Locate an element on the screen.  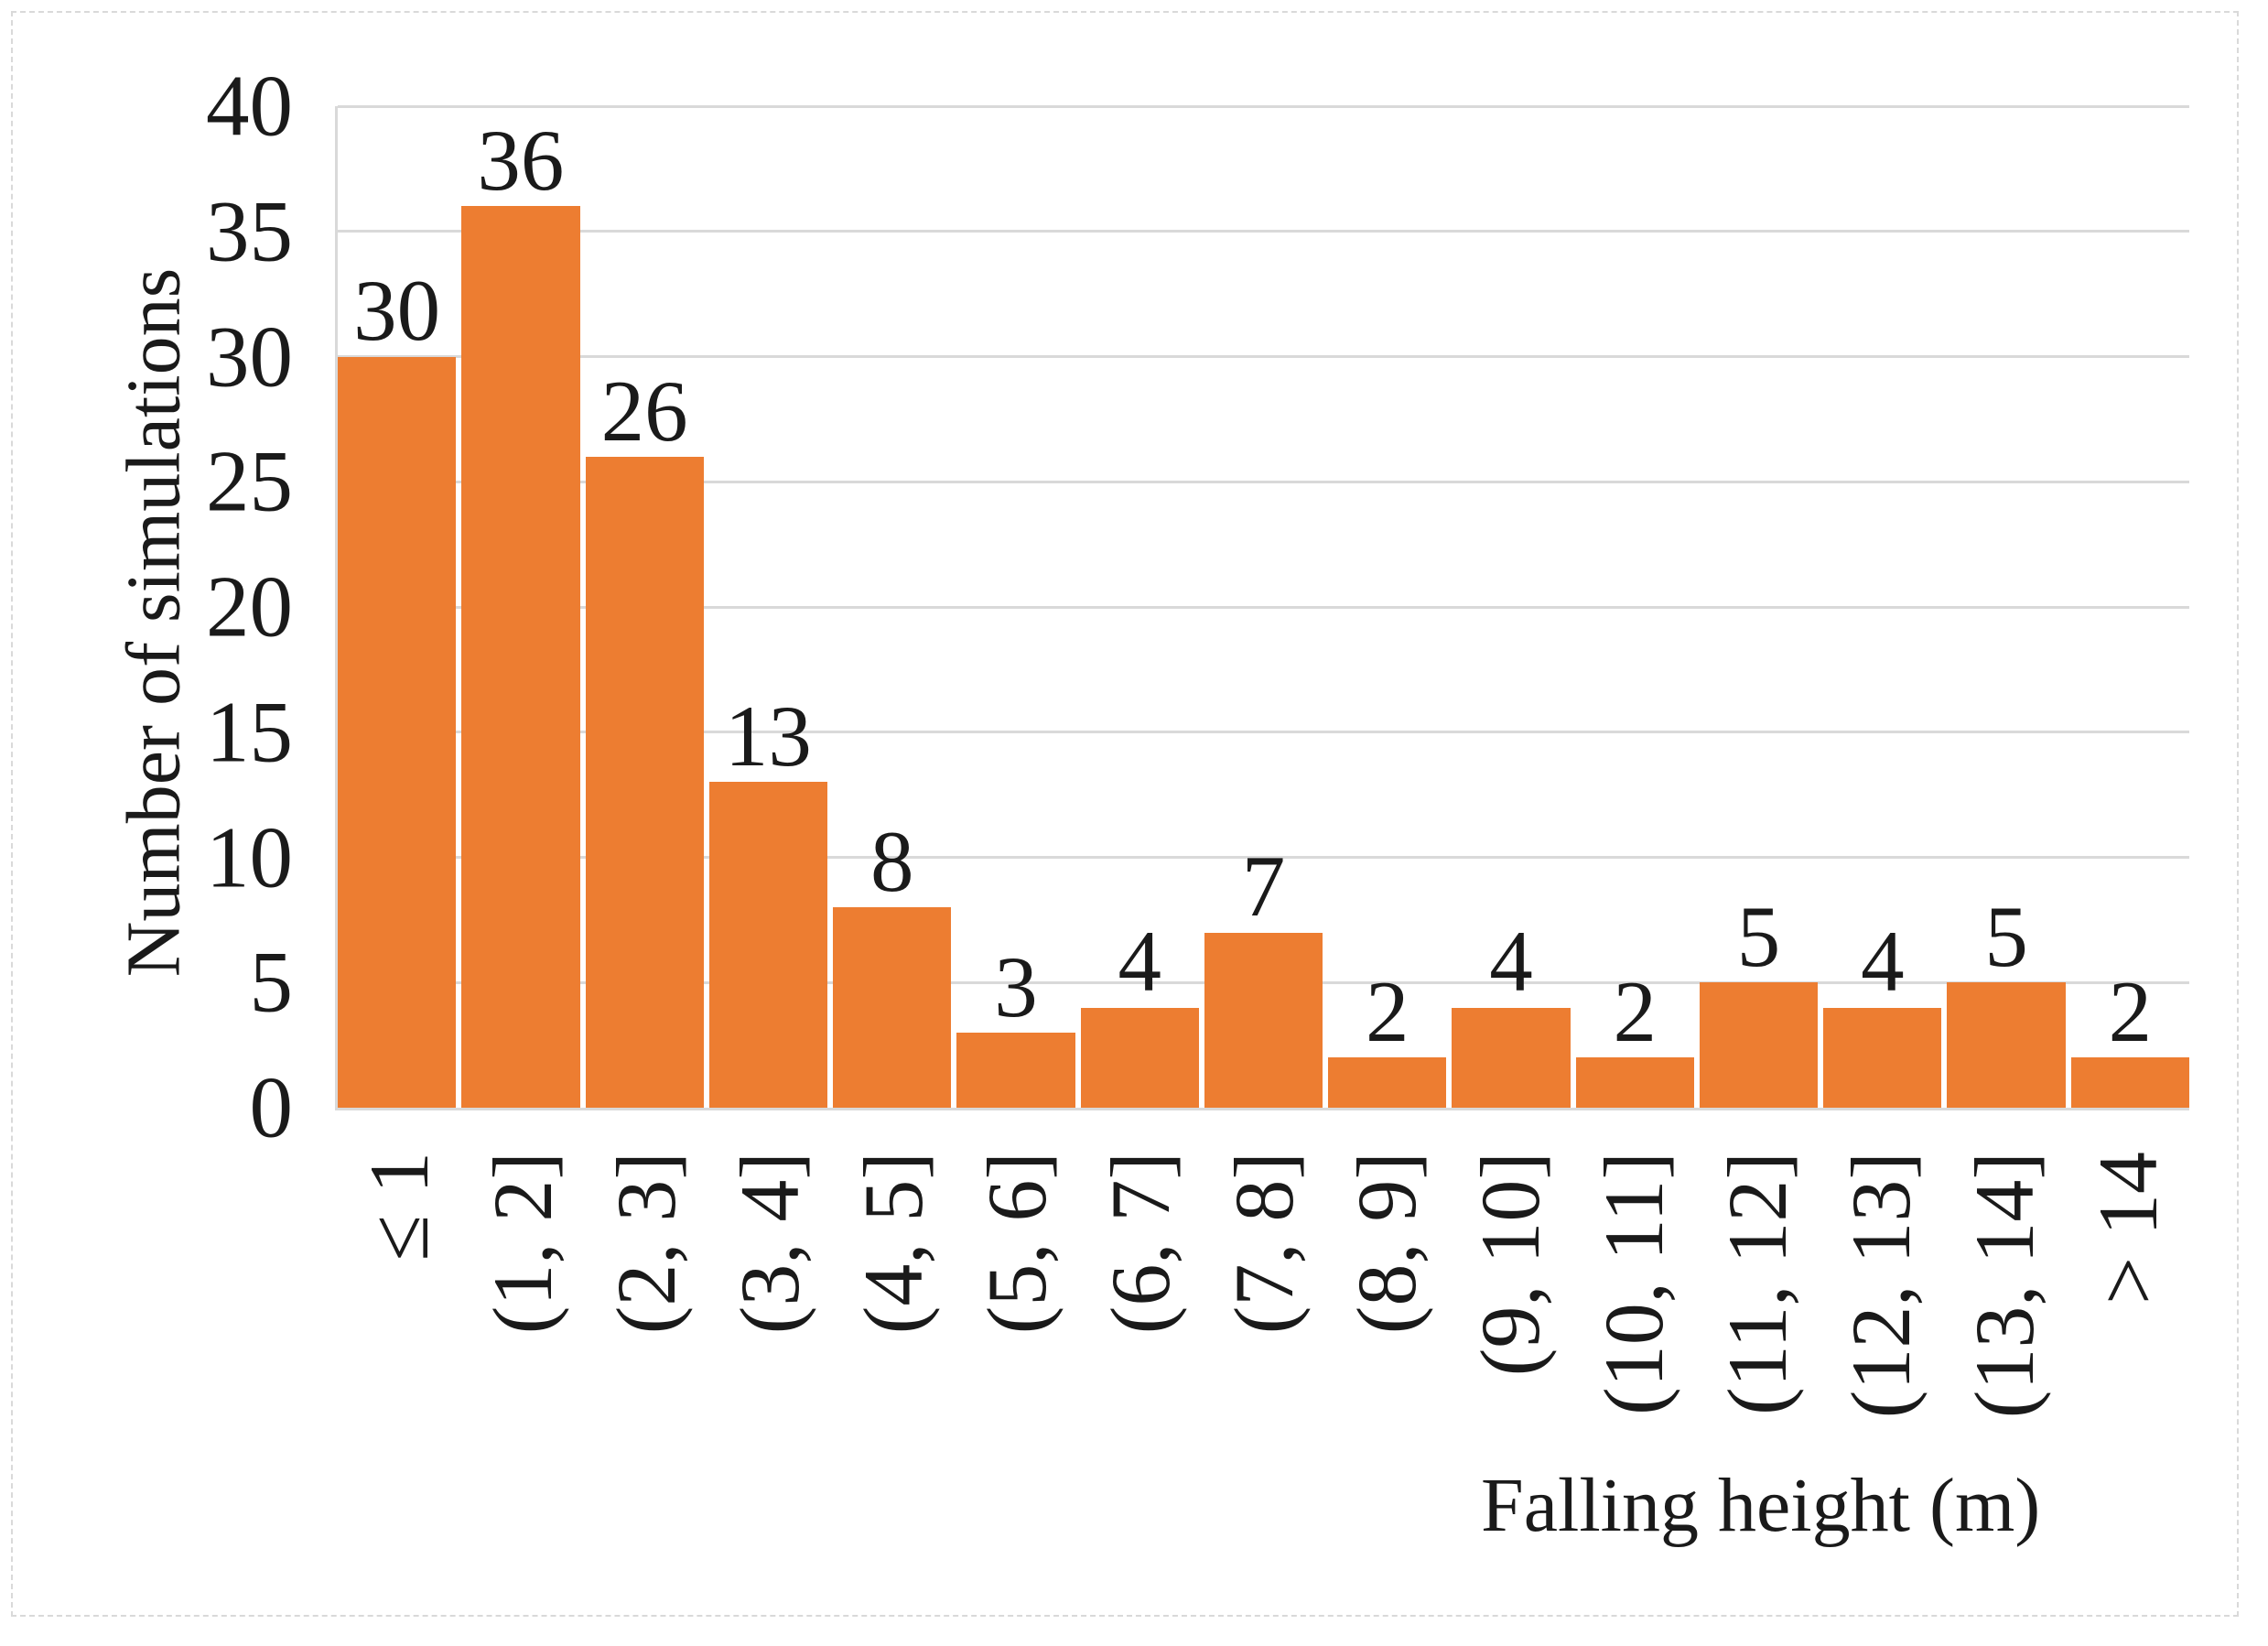
x-tick-label-(3, 4]: (3, 4] is located at coordinates (770, 1243).